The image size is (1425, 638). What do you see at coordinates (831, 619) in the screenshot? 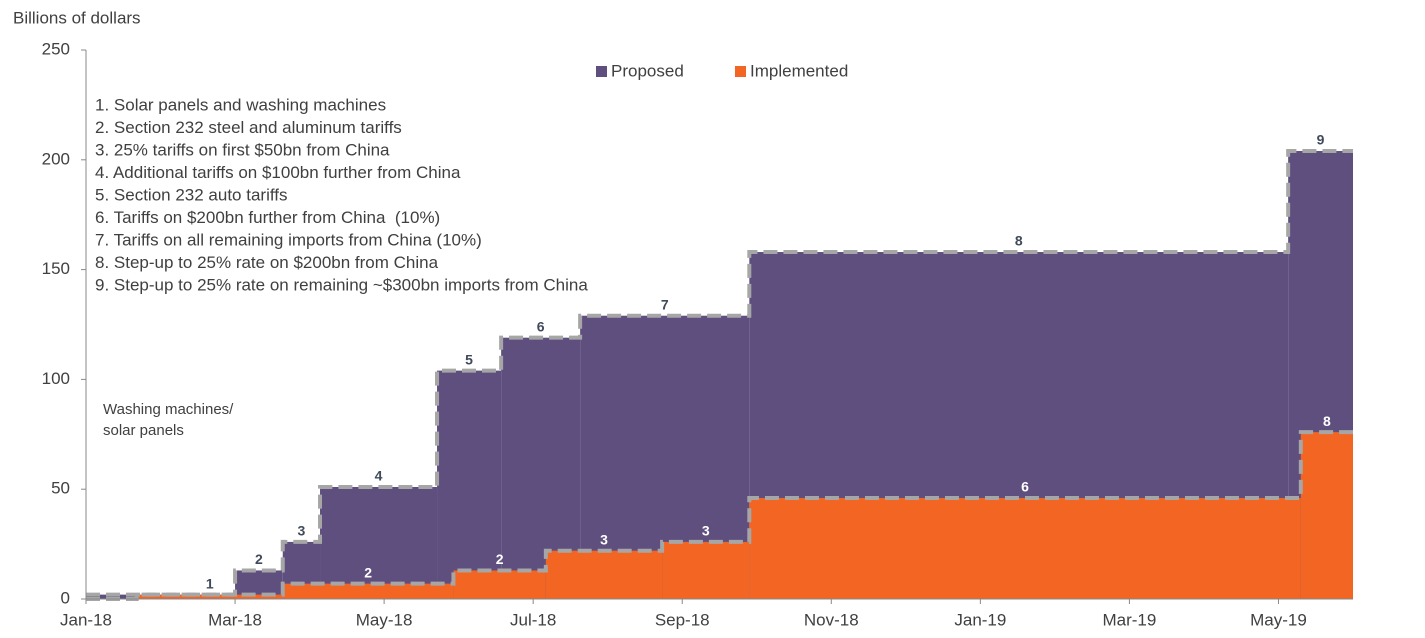
I see `x-tick-label: Nov-18` at bounding box center [831, 619].